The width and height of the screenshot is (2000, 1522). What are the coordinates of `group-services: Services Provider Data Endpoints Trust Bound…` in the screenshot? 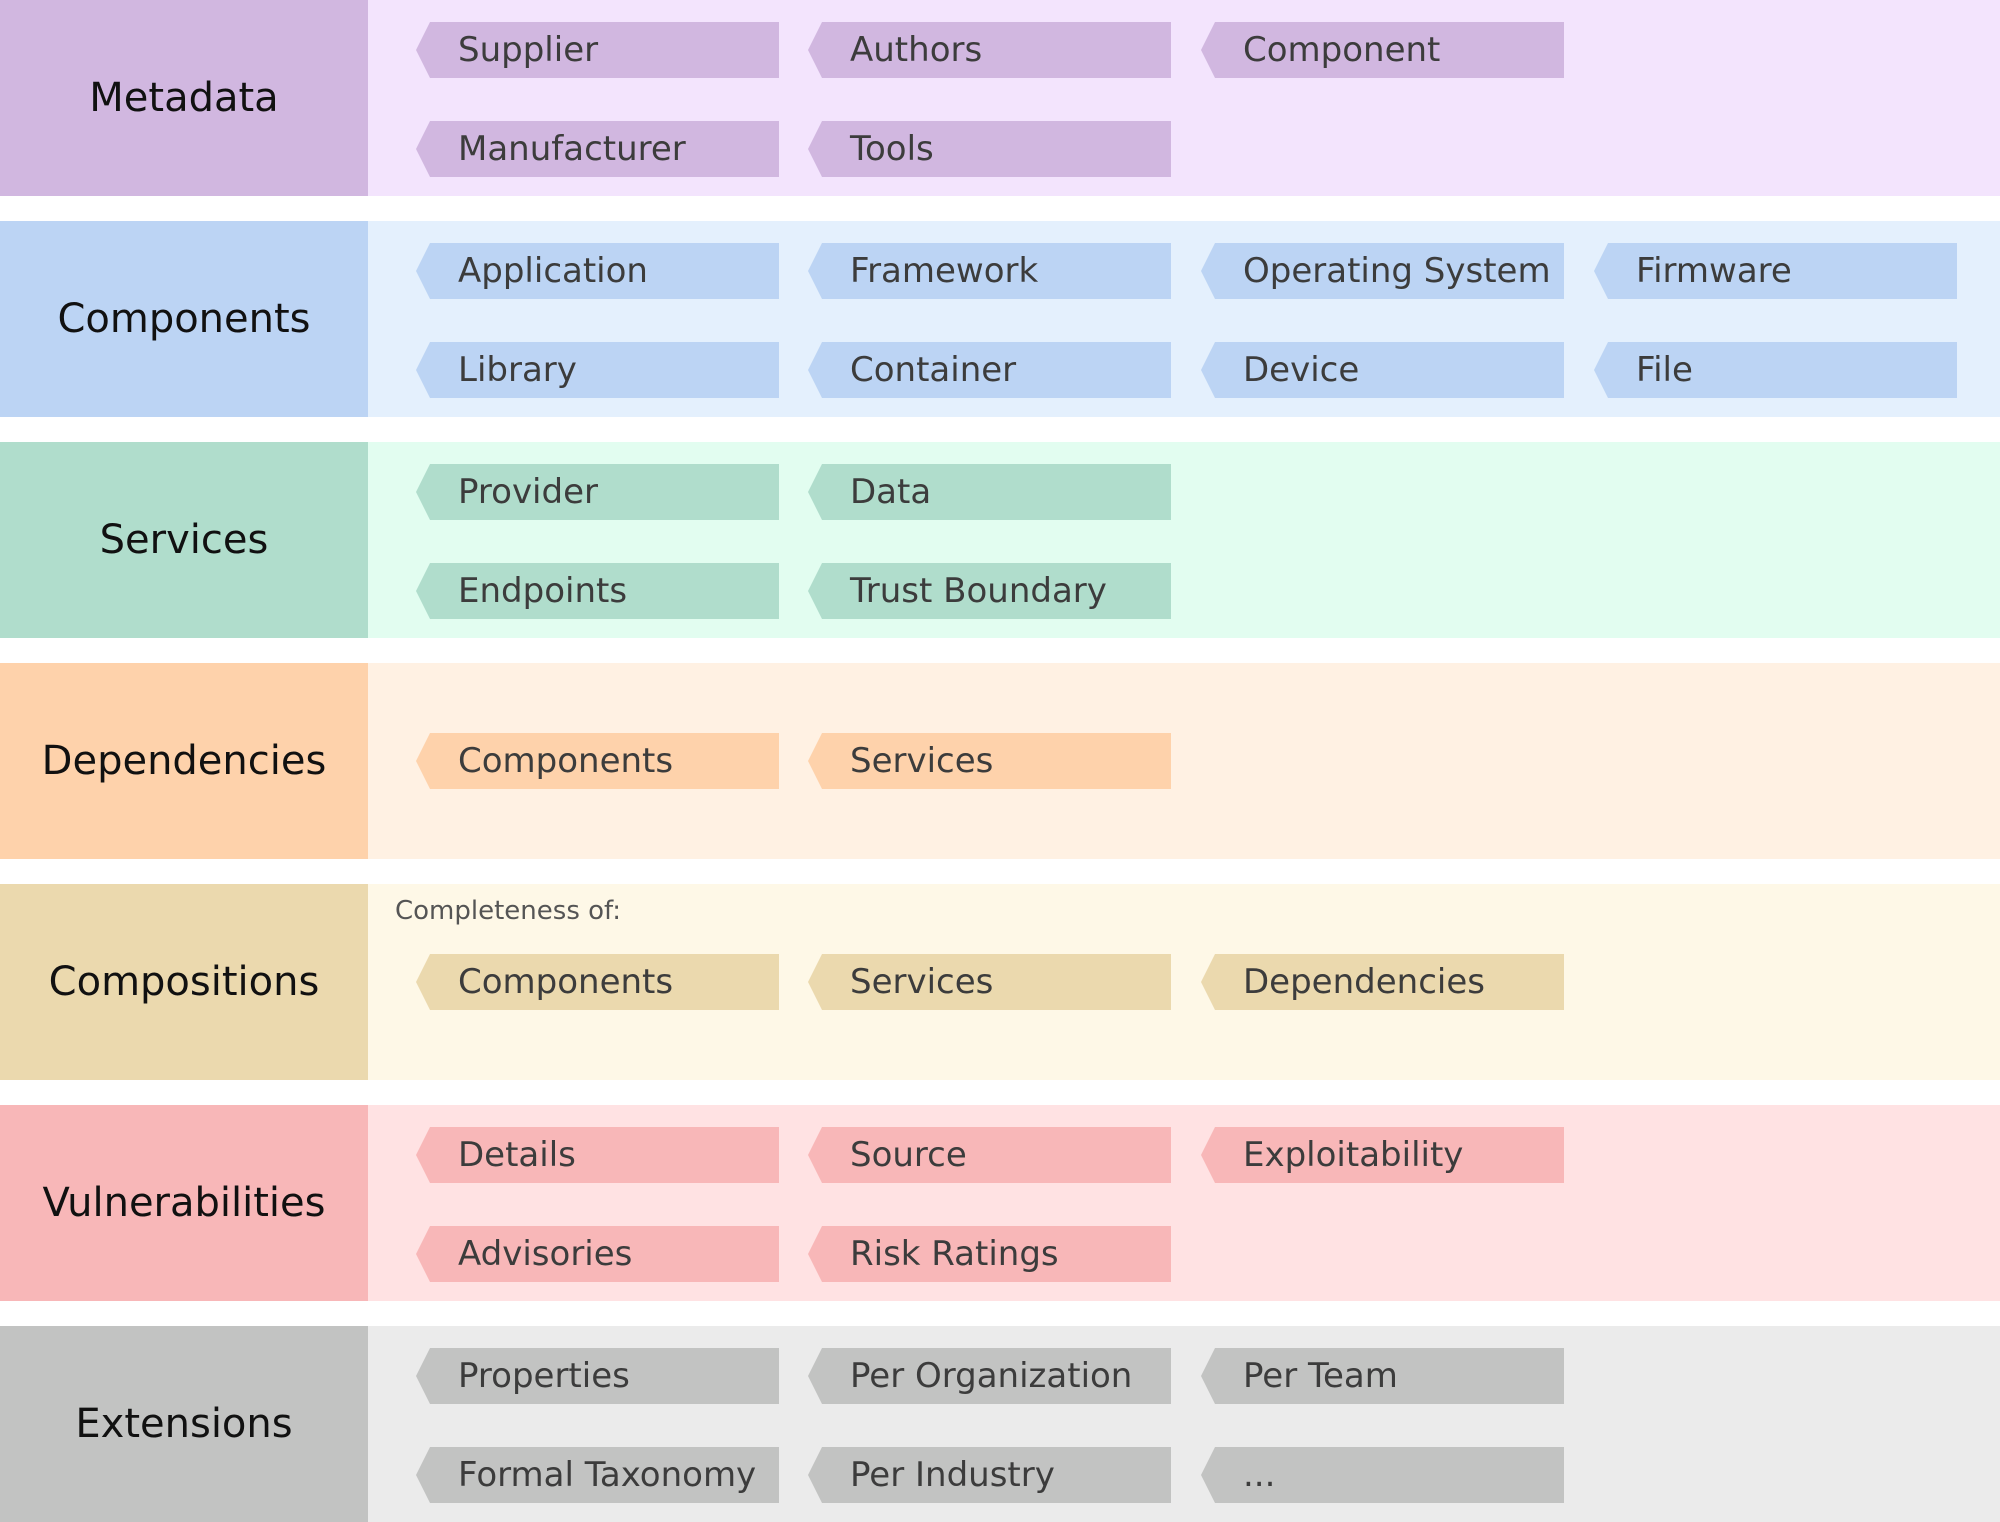 It's located at (1000, 540).